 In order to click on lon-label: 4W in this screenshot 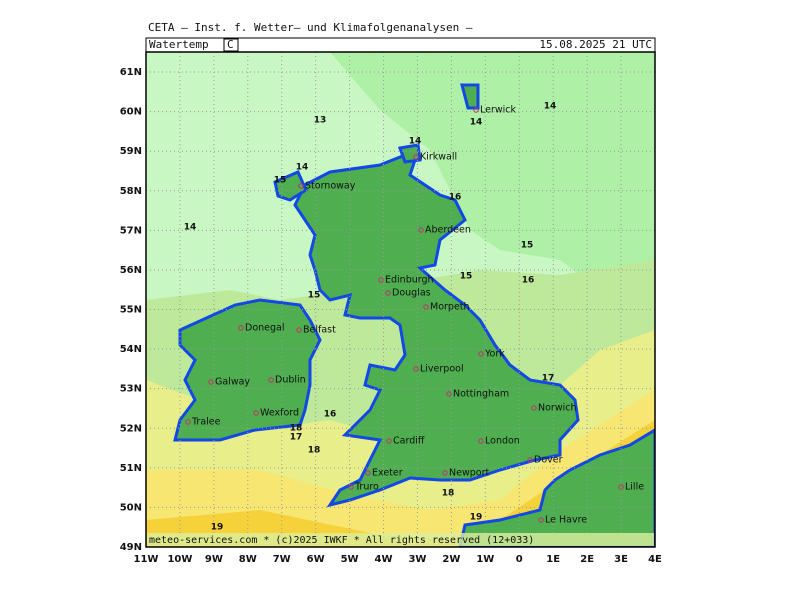, I will do `click(384, 559)`.